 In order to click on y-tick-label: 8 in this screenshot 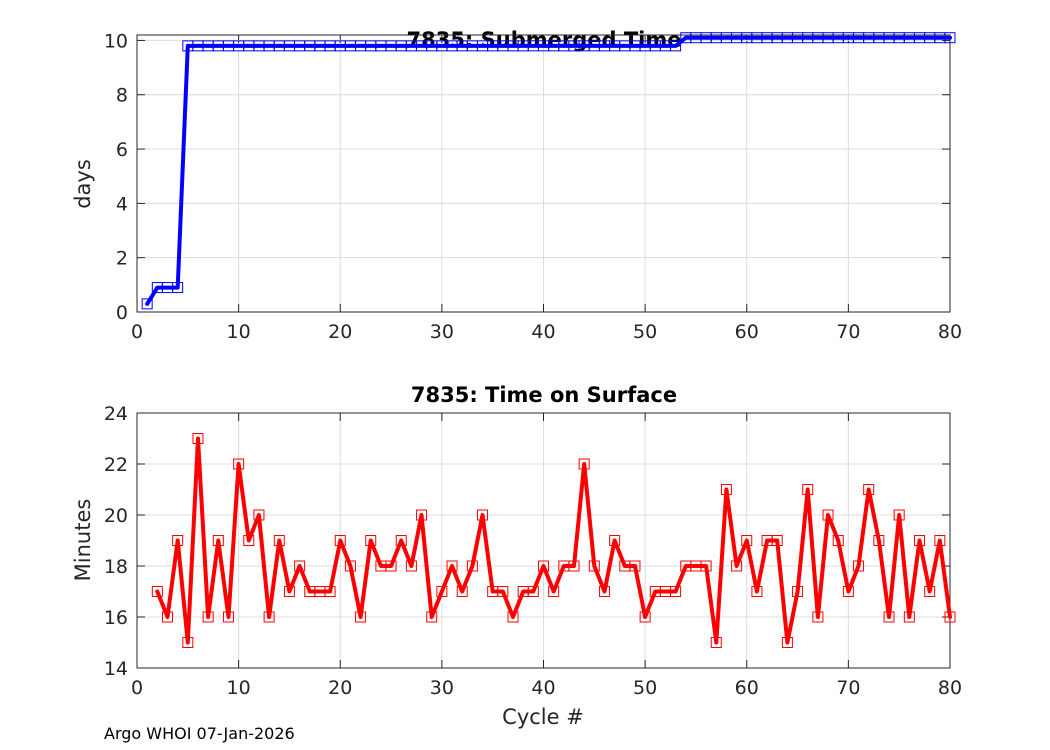, I will do `click(122, 96)`.